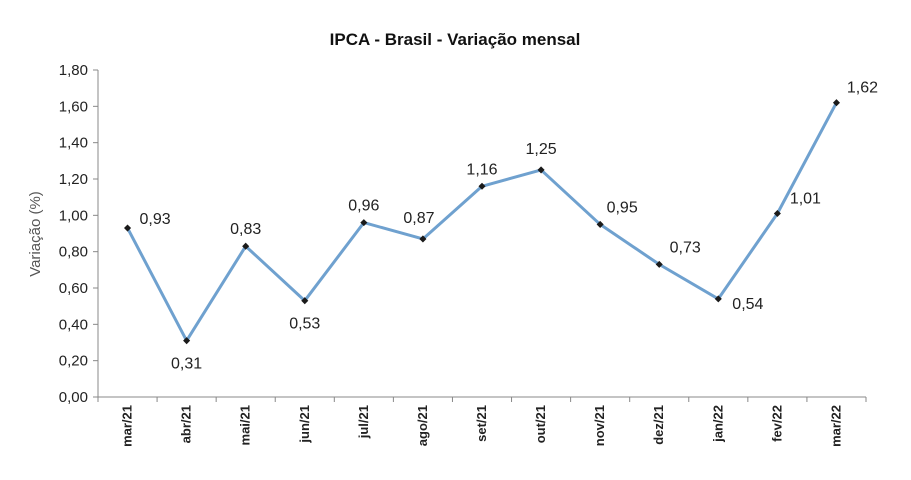 This screenshot has height=480, width=911. Describe the element at coordinates (73, 324) in the screenshot. I see `y-tick-label: 0,40` at that location.